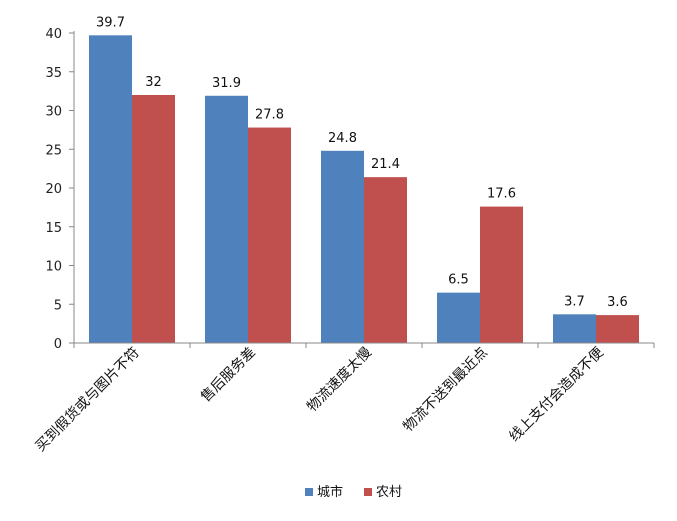  I want to click on data-label: 3.6, so click(617, 302).